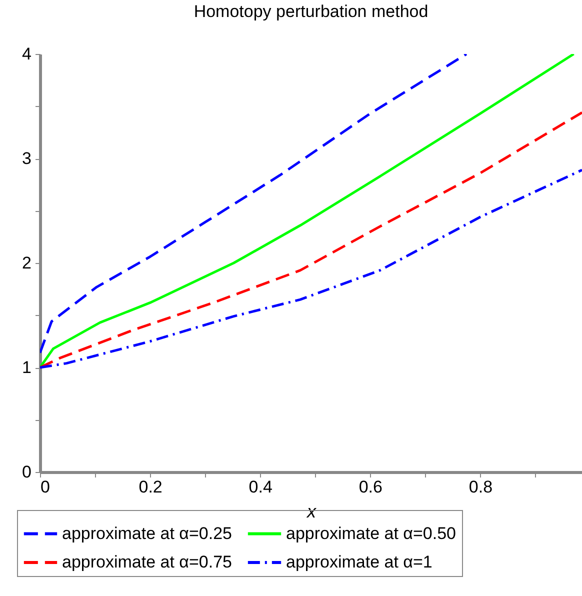  What do you see at coordinates (147, 562) in the screenshot?
I see `legend-label: approximate at α=0.75` at bounding box center [147, 562].